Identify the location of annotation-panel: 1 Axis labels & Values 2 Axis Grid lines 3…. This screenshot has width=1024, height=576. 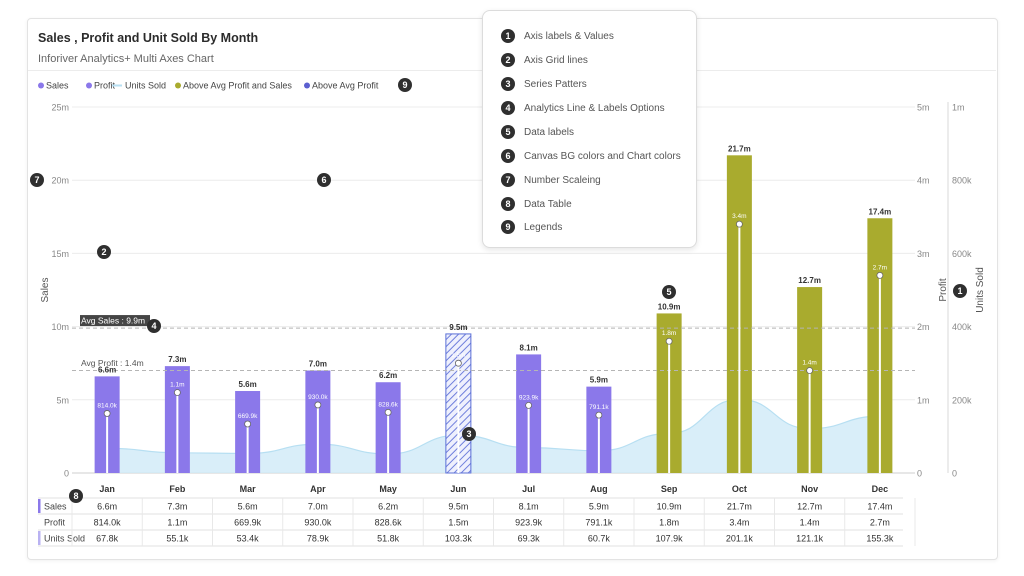
(589, 129).